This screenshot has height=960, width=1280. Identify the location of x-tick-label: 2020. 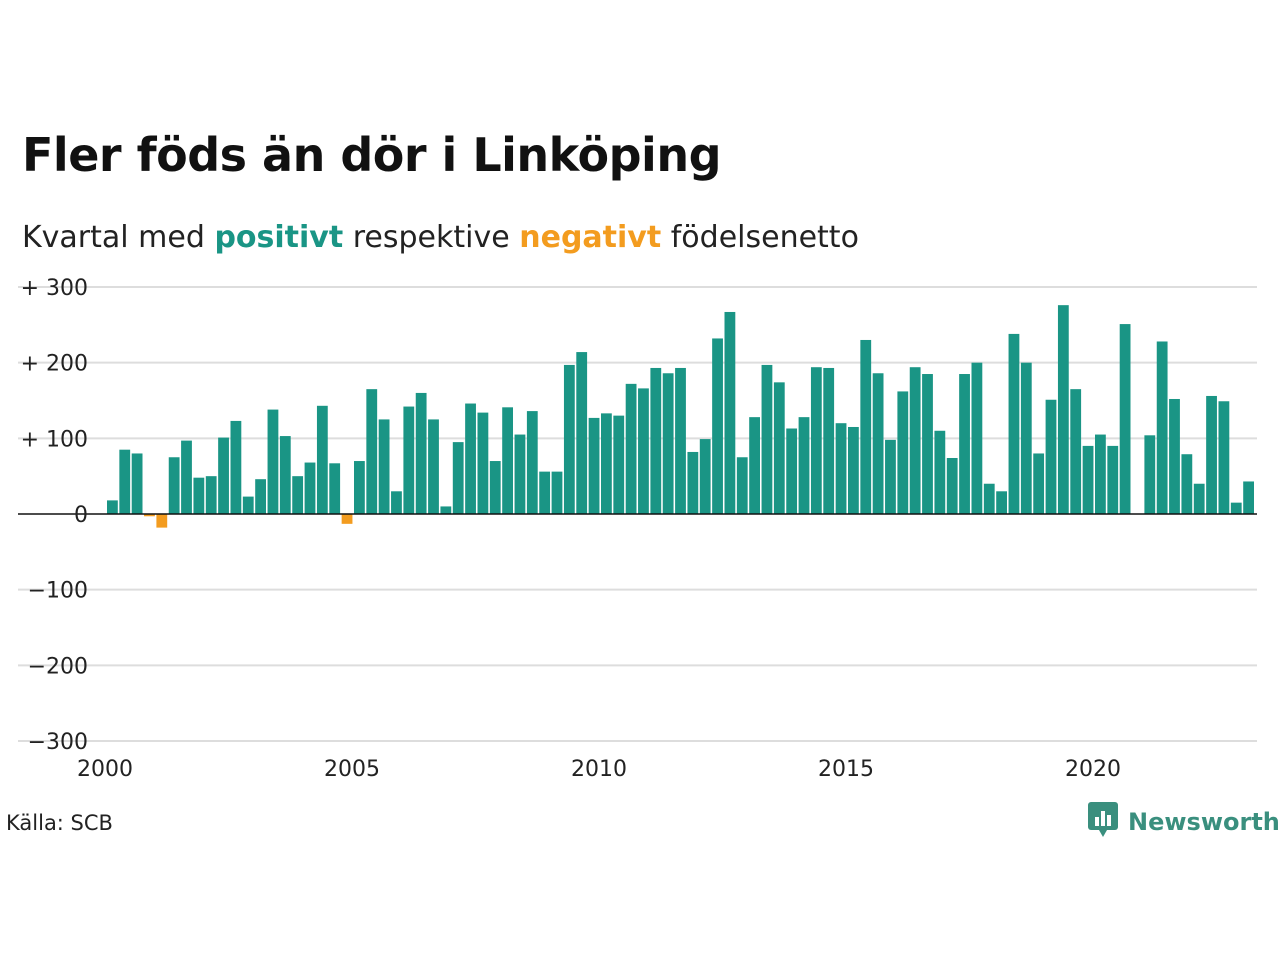
(1093, 769).